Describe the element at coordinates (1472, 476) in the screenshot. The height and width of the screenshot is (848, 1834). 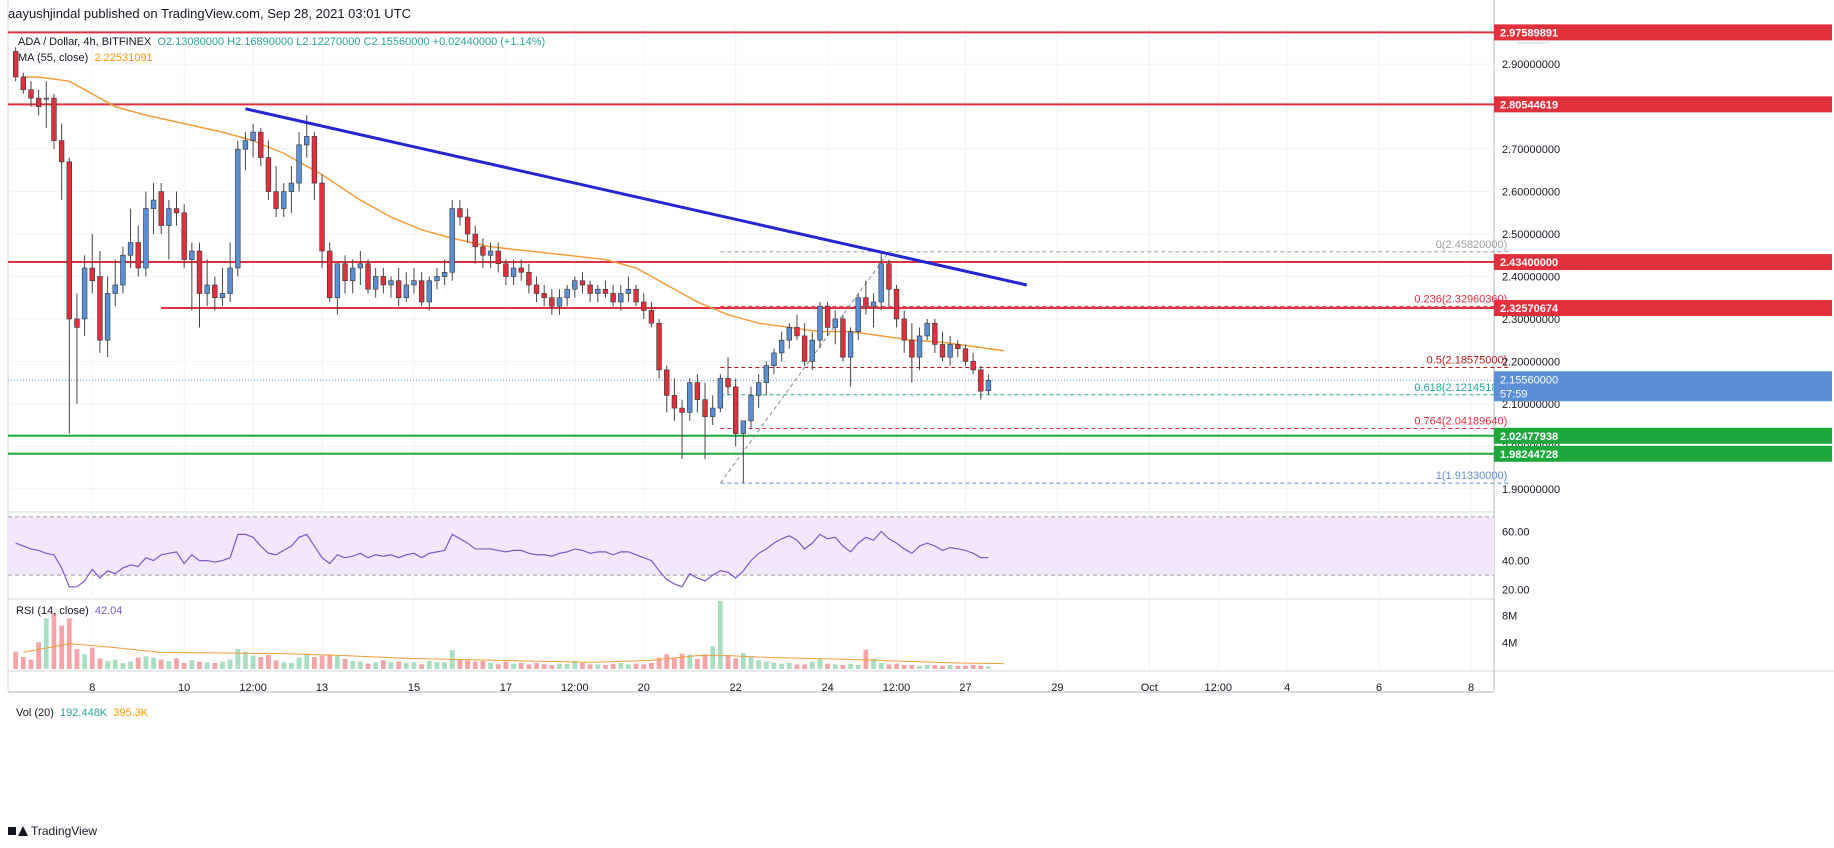
I see `fib-level-label: 1(1.91330000)` at that location.